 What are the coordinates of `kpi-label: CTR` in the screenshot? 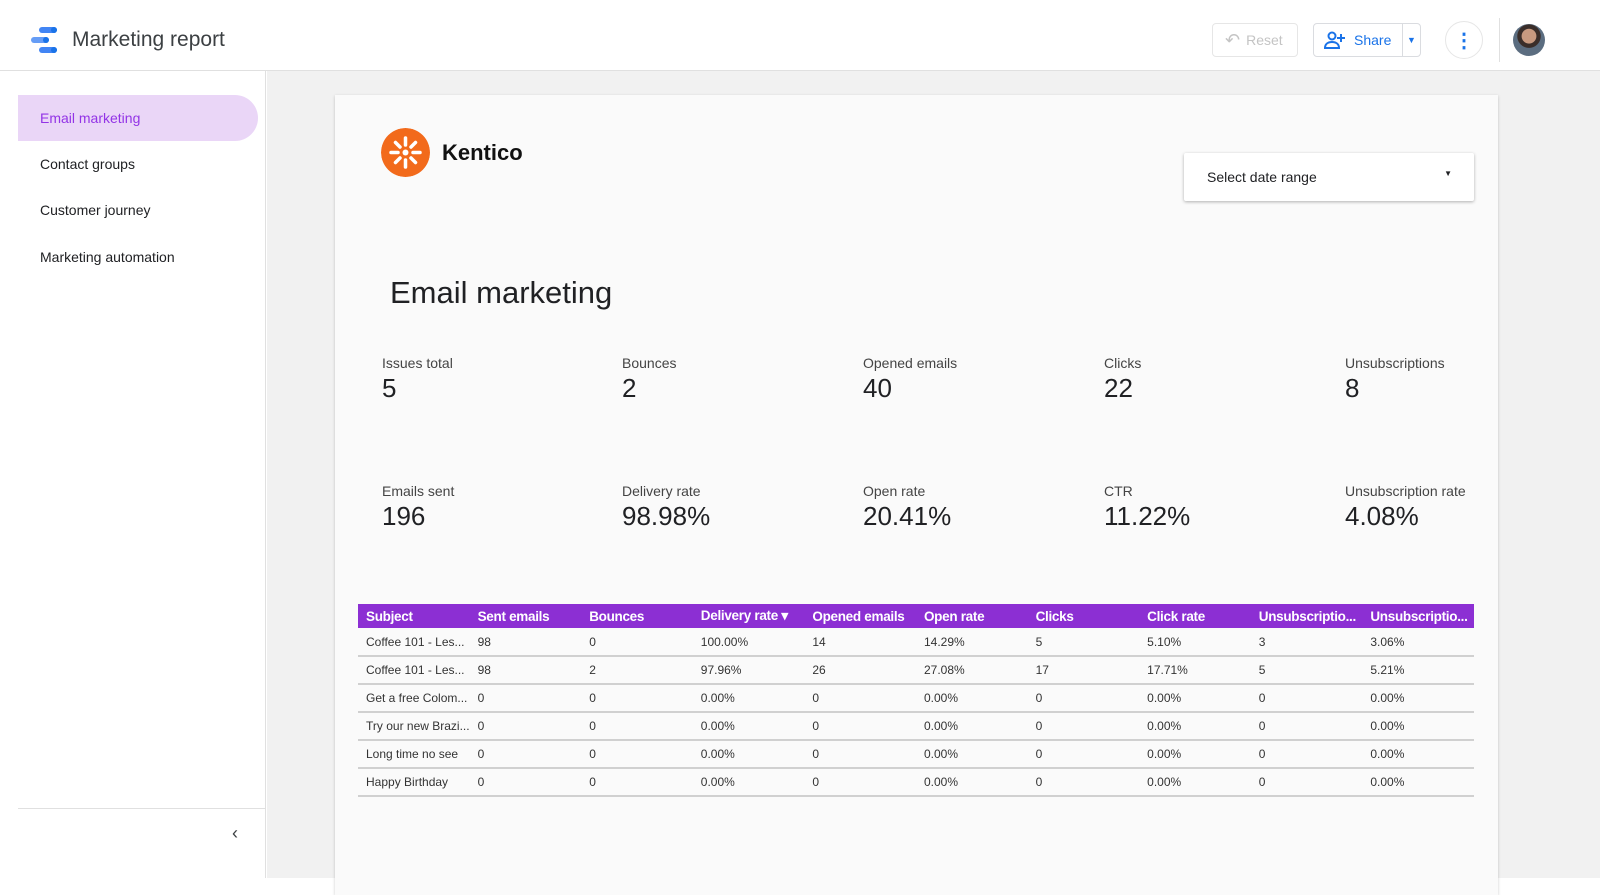 It's located at (1118, 491).